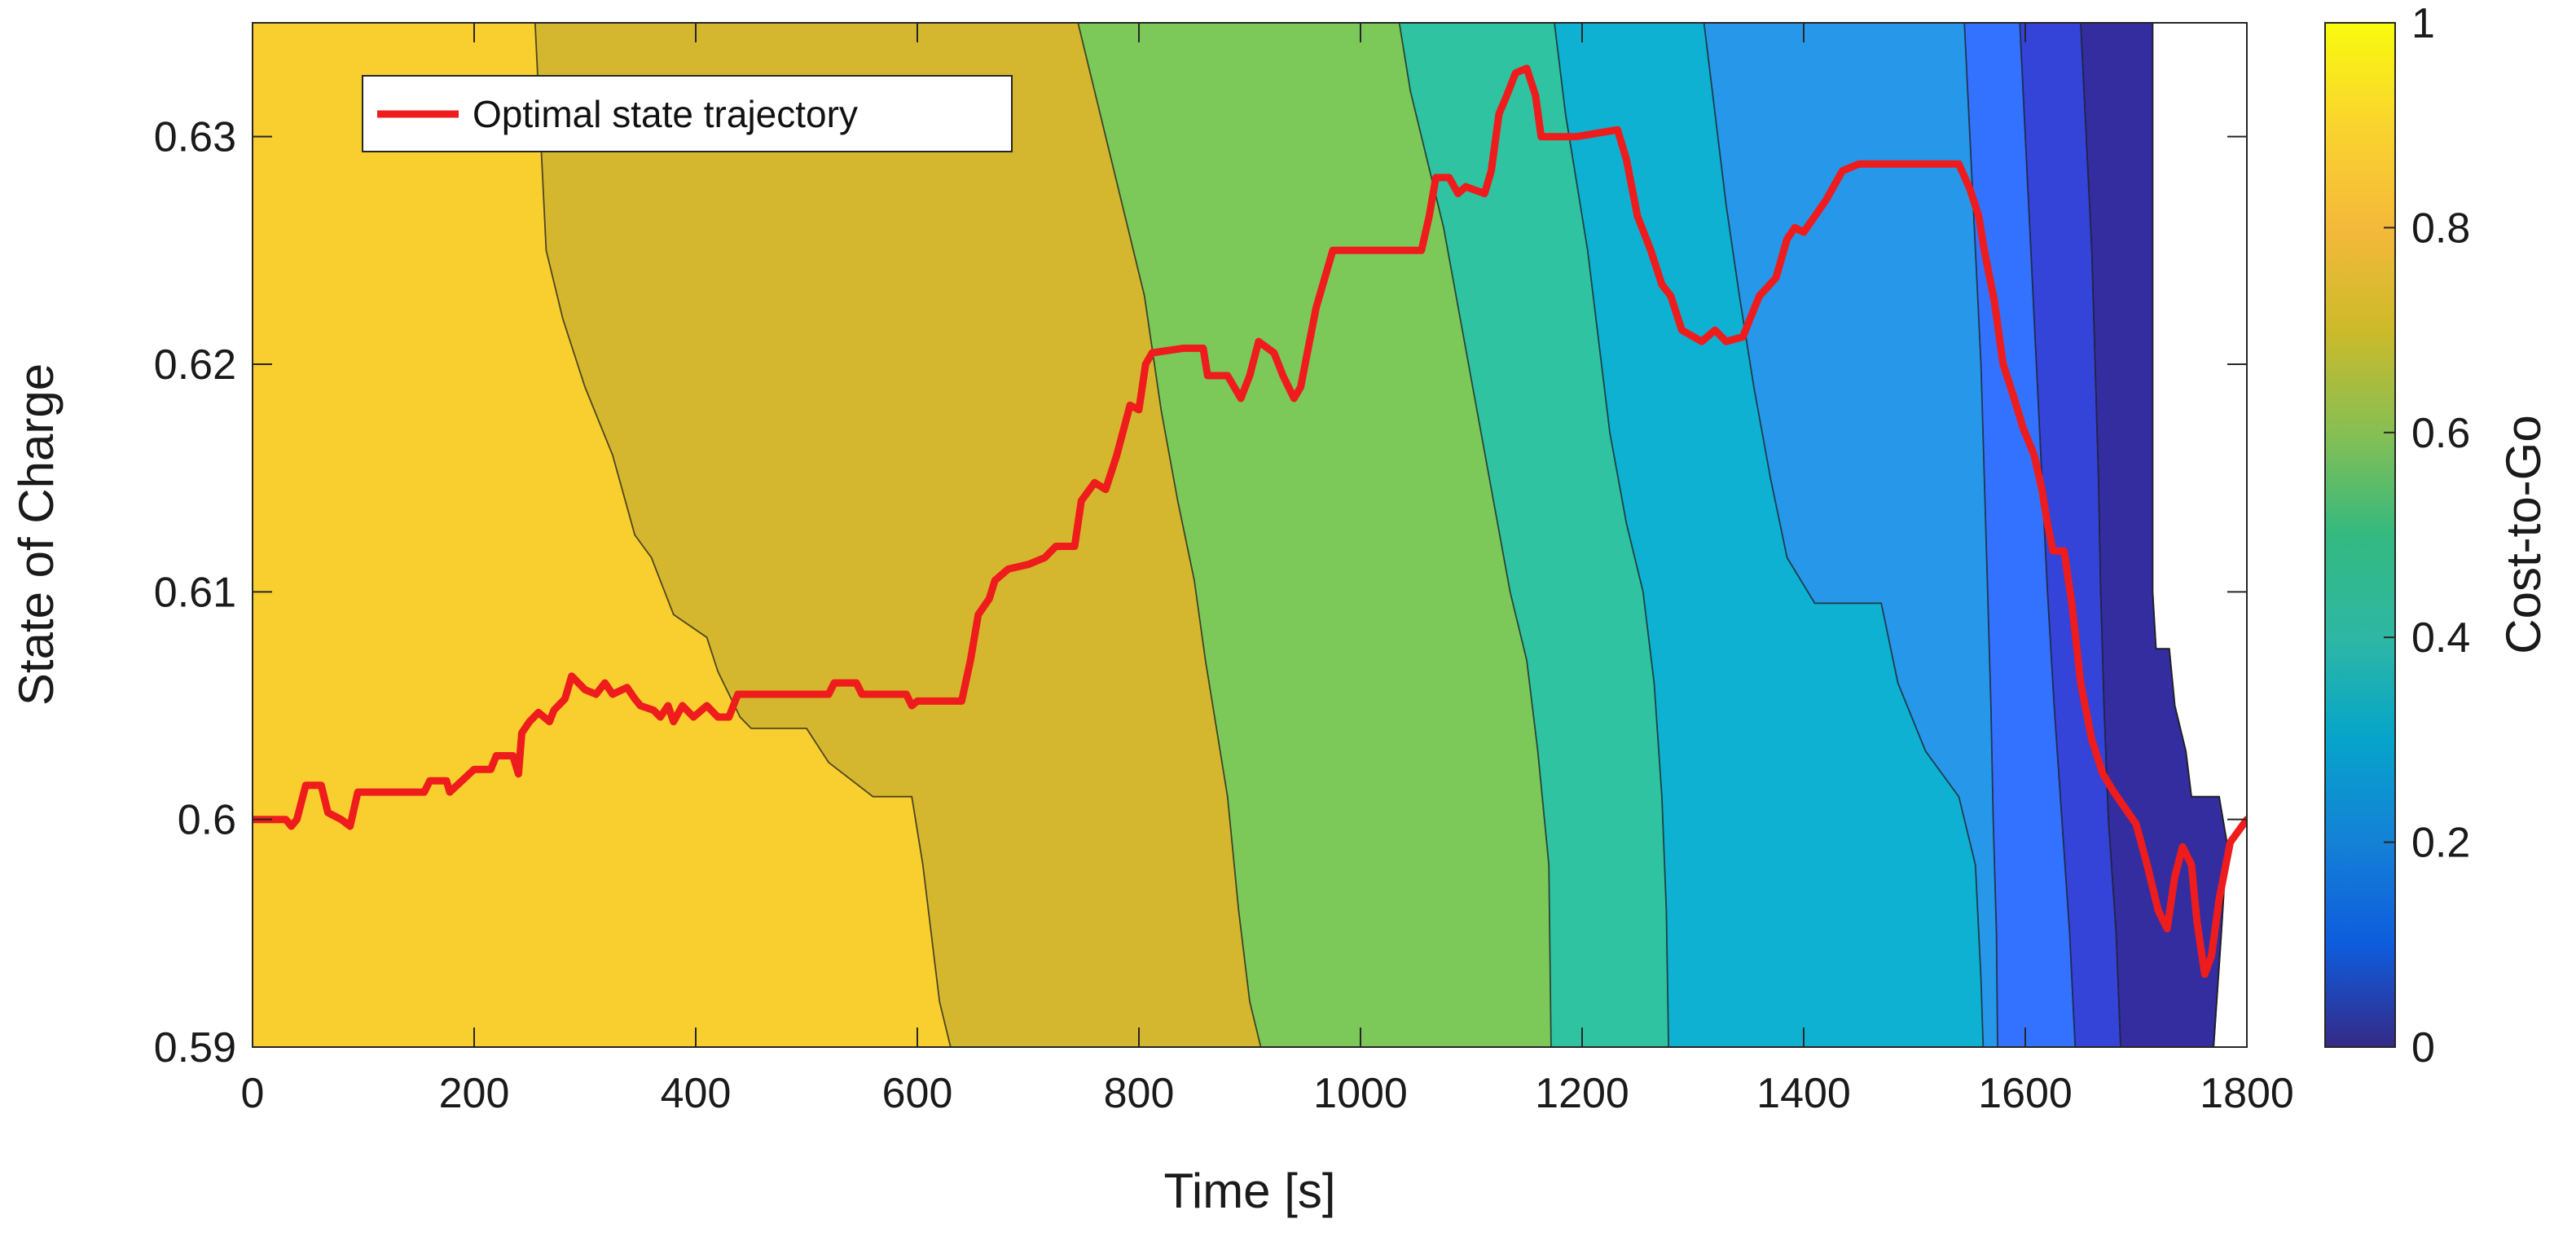 This screenshot has height=1241, width=2576. I want to click on y-tick-label: 0.59, so click(195, 1048).